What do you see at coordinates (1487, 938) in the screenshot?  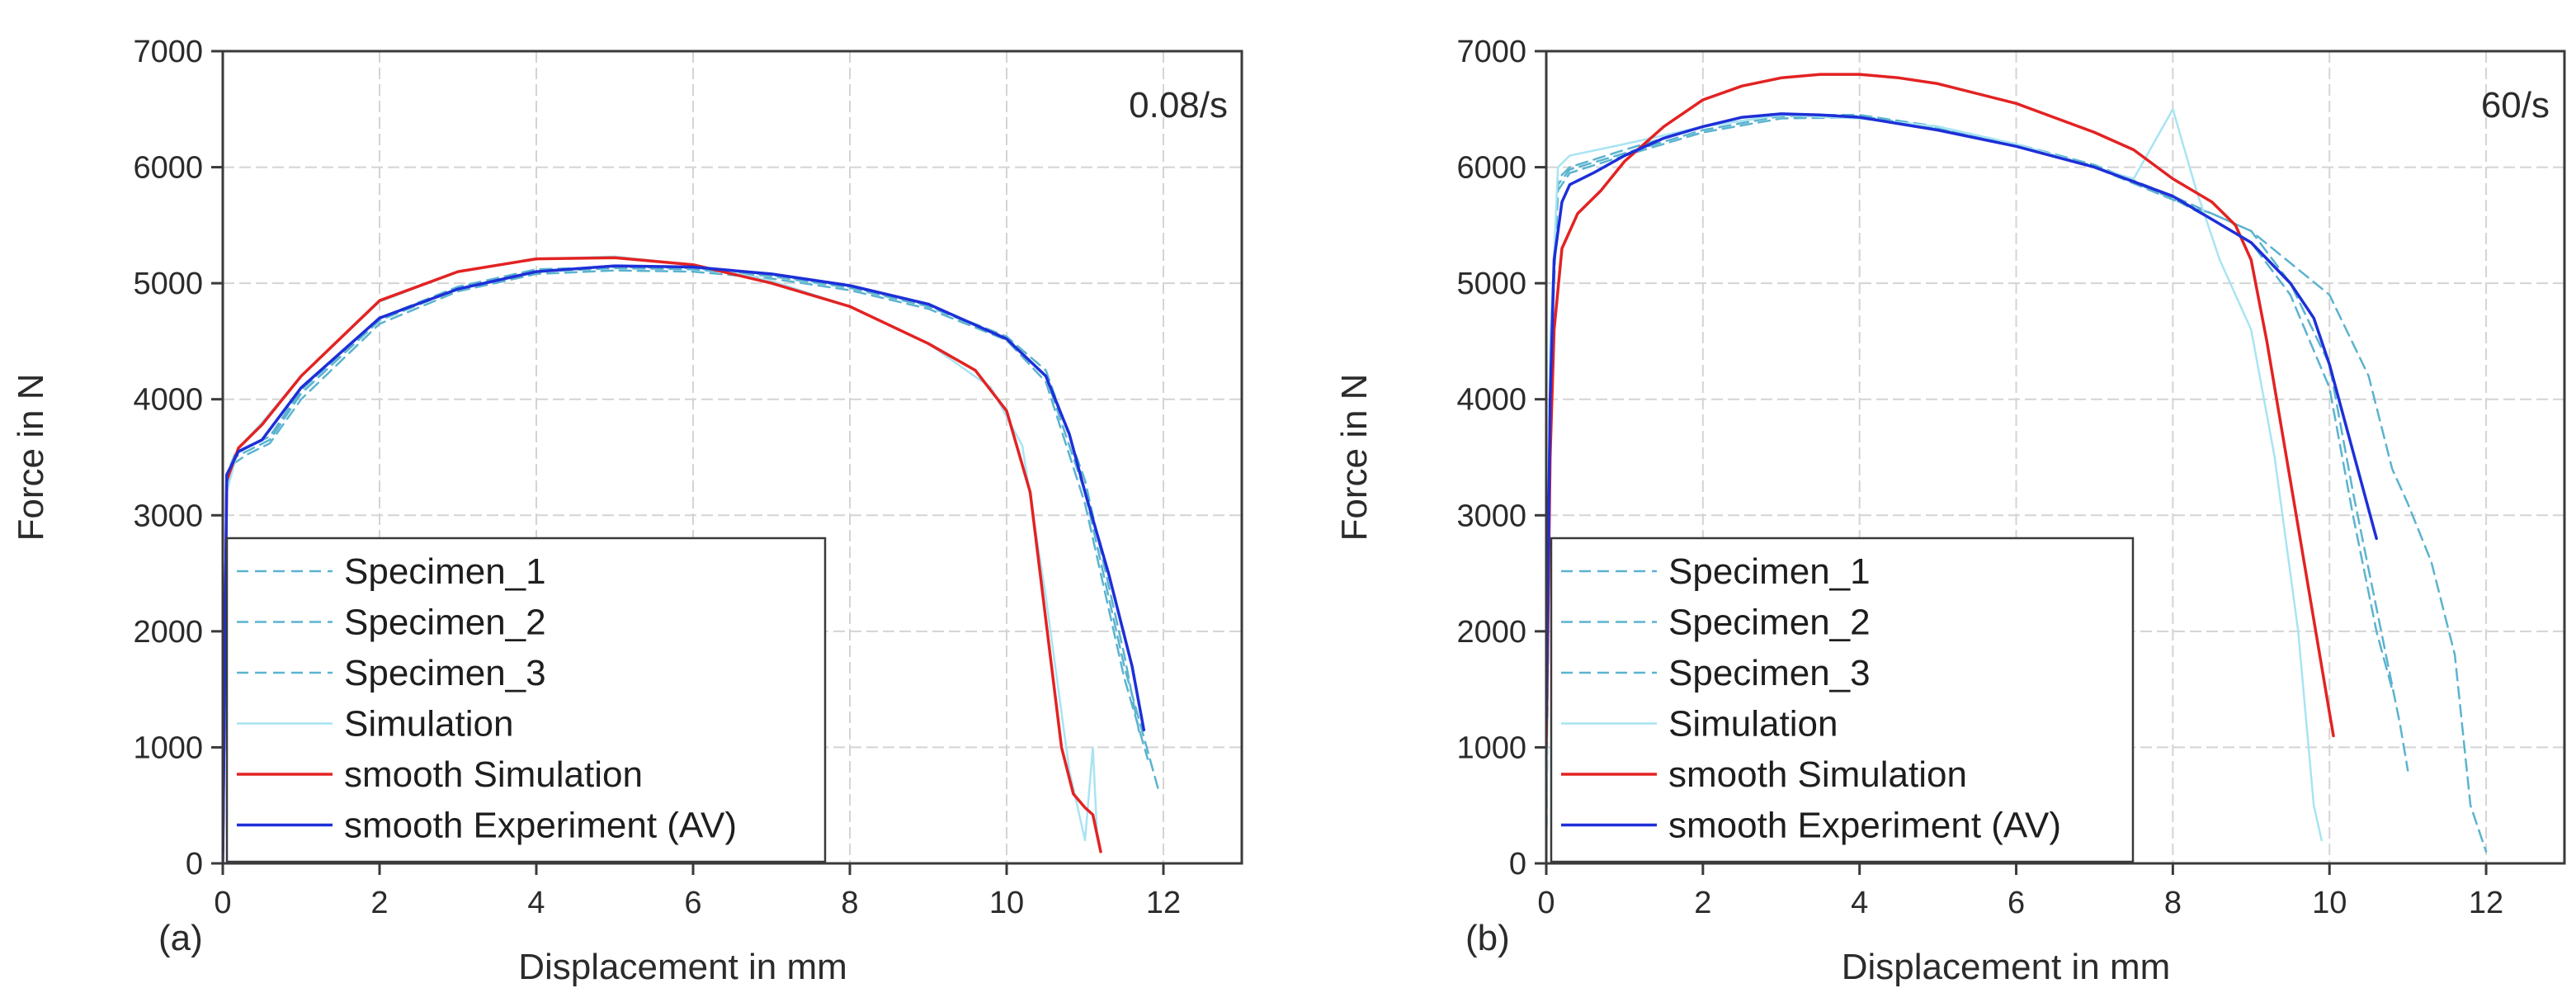 I see `panel-label: (b)` at bounding box center [1487, 938].